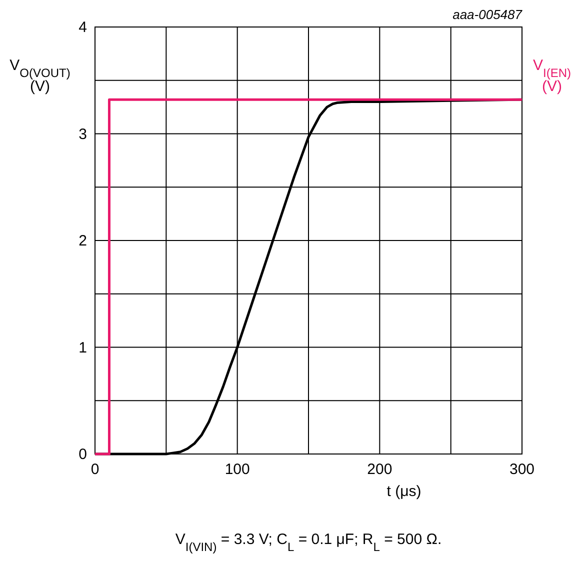  Describe the element at coordinates (82, 454) in the screenshot. I see `y-tick-label: 0` at that location.